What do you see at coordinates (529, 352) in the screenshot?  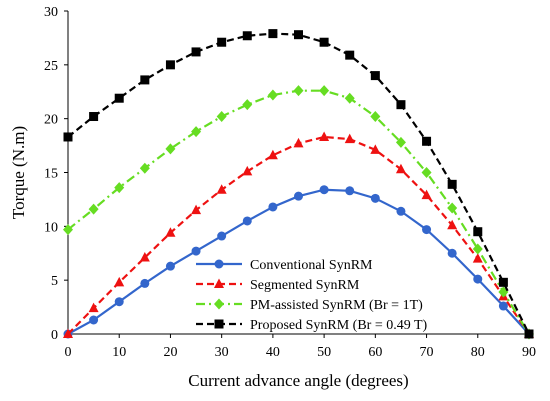 I see `x-tick-label: 90` at bounding box center [529, 352].